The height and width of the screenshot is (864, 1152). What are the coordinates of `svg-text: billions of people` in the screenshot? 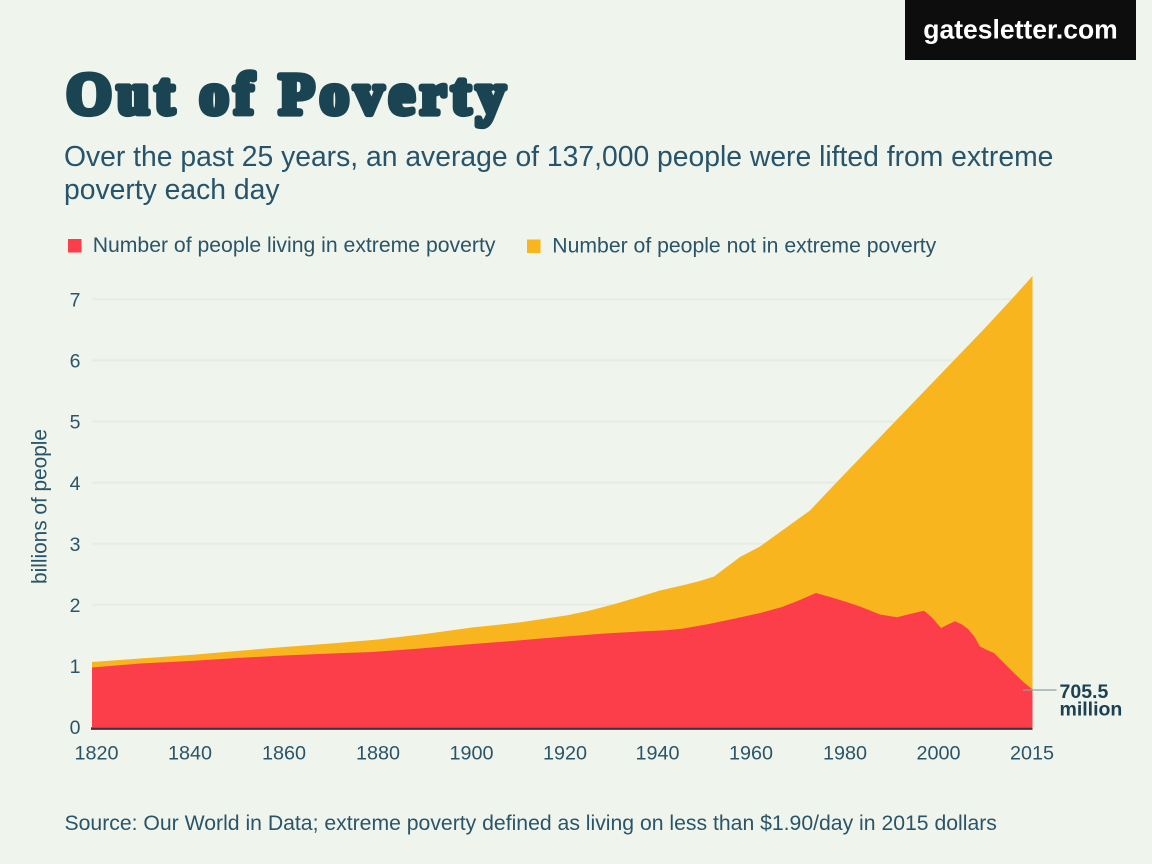 It's located at (40, 506).